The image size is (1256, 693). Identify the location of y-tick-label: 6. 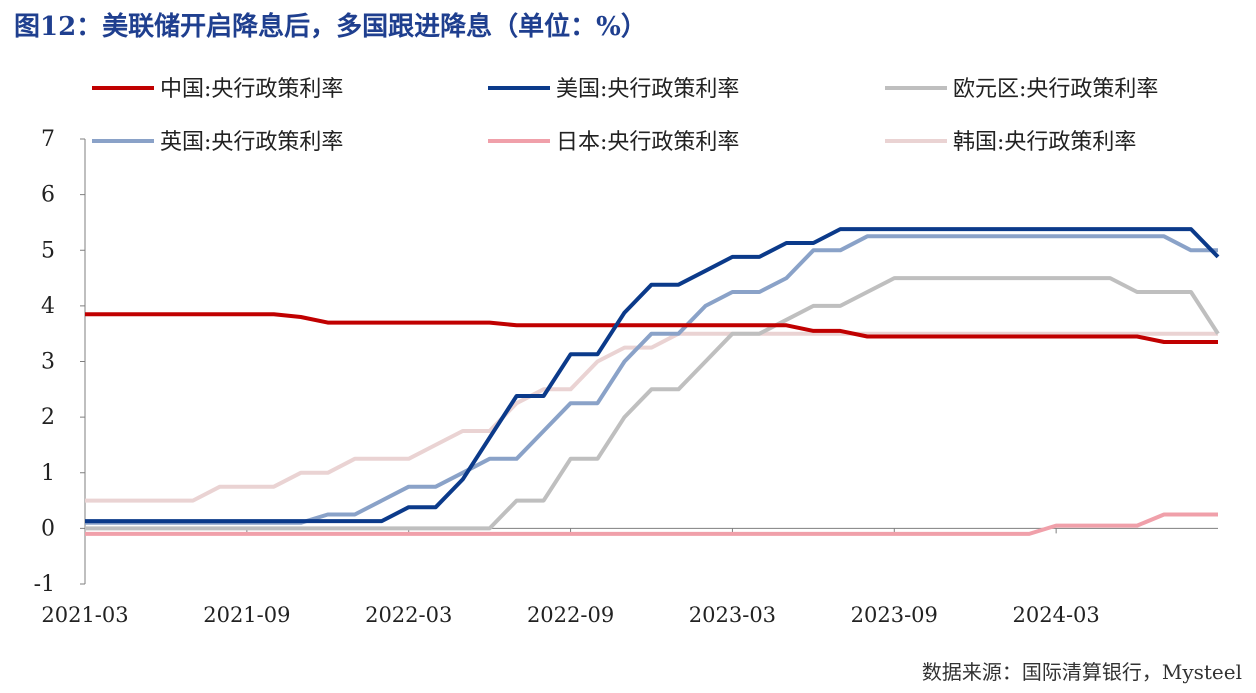
(48, 195).